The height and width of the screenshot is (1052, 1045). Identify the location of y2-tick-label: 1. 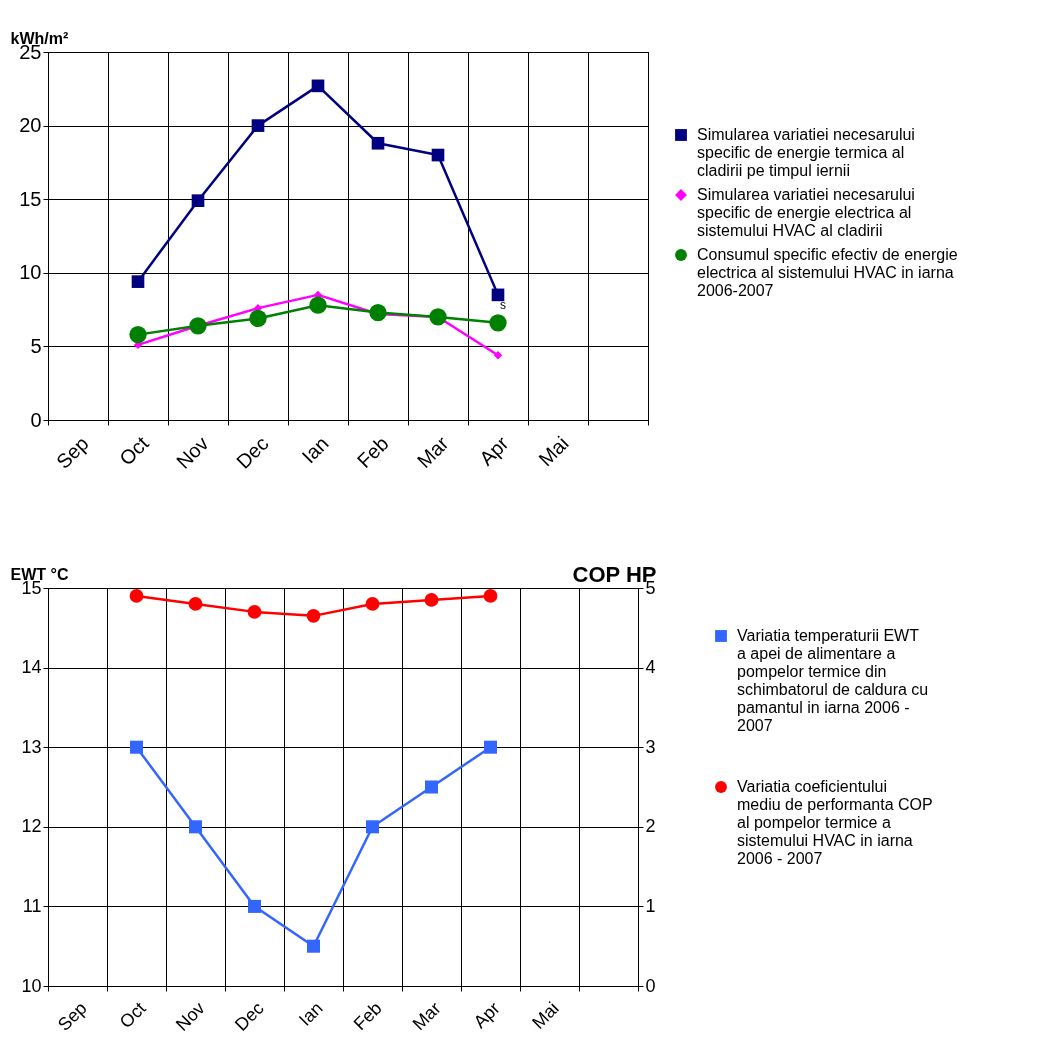
(650, 905).